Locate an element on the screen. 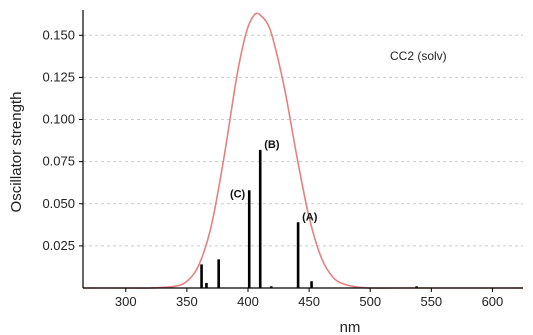 The image size is (533, 335). y-axis-title: Oscillator strength is located at coordinates (16, 152).